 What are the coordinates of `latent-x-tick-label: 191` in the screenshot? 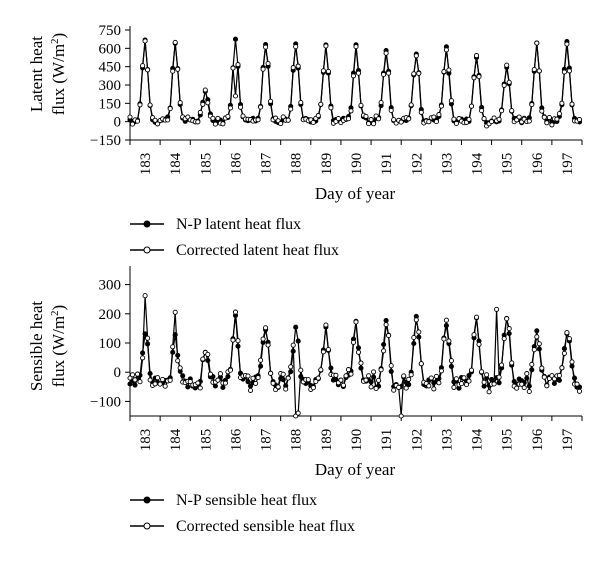 It's located at (387, 164).